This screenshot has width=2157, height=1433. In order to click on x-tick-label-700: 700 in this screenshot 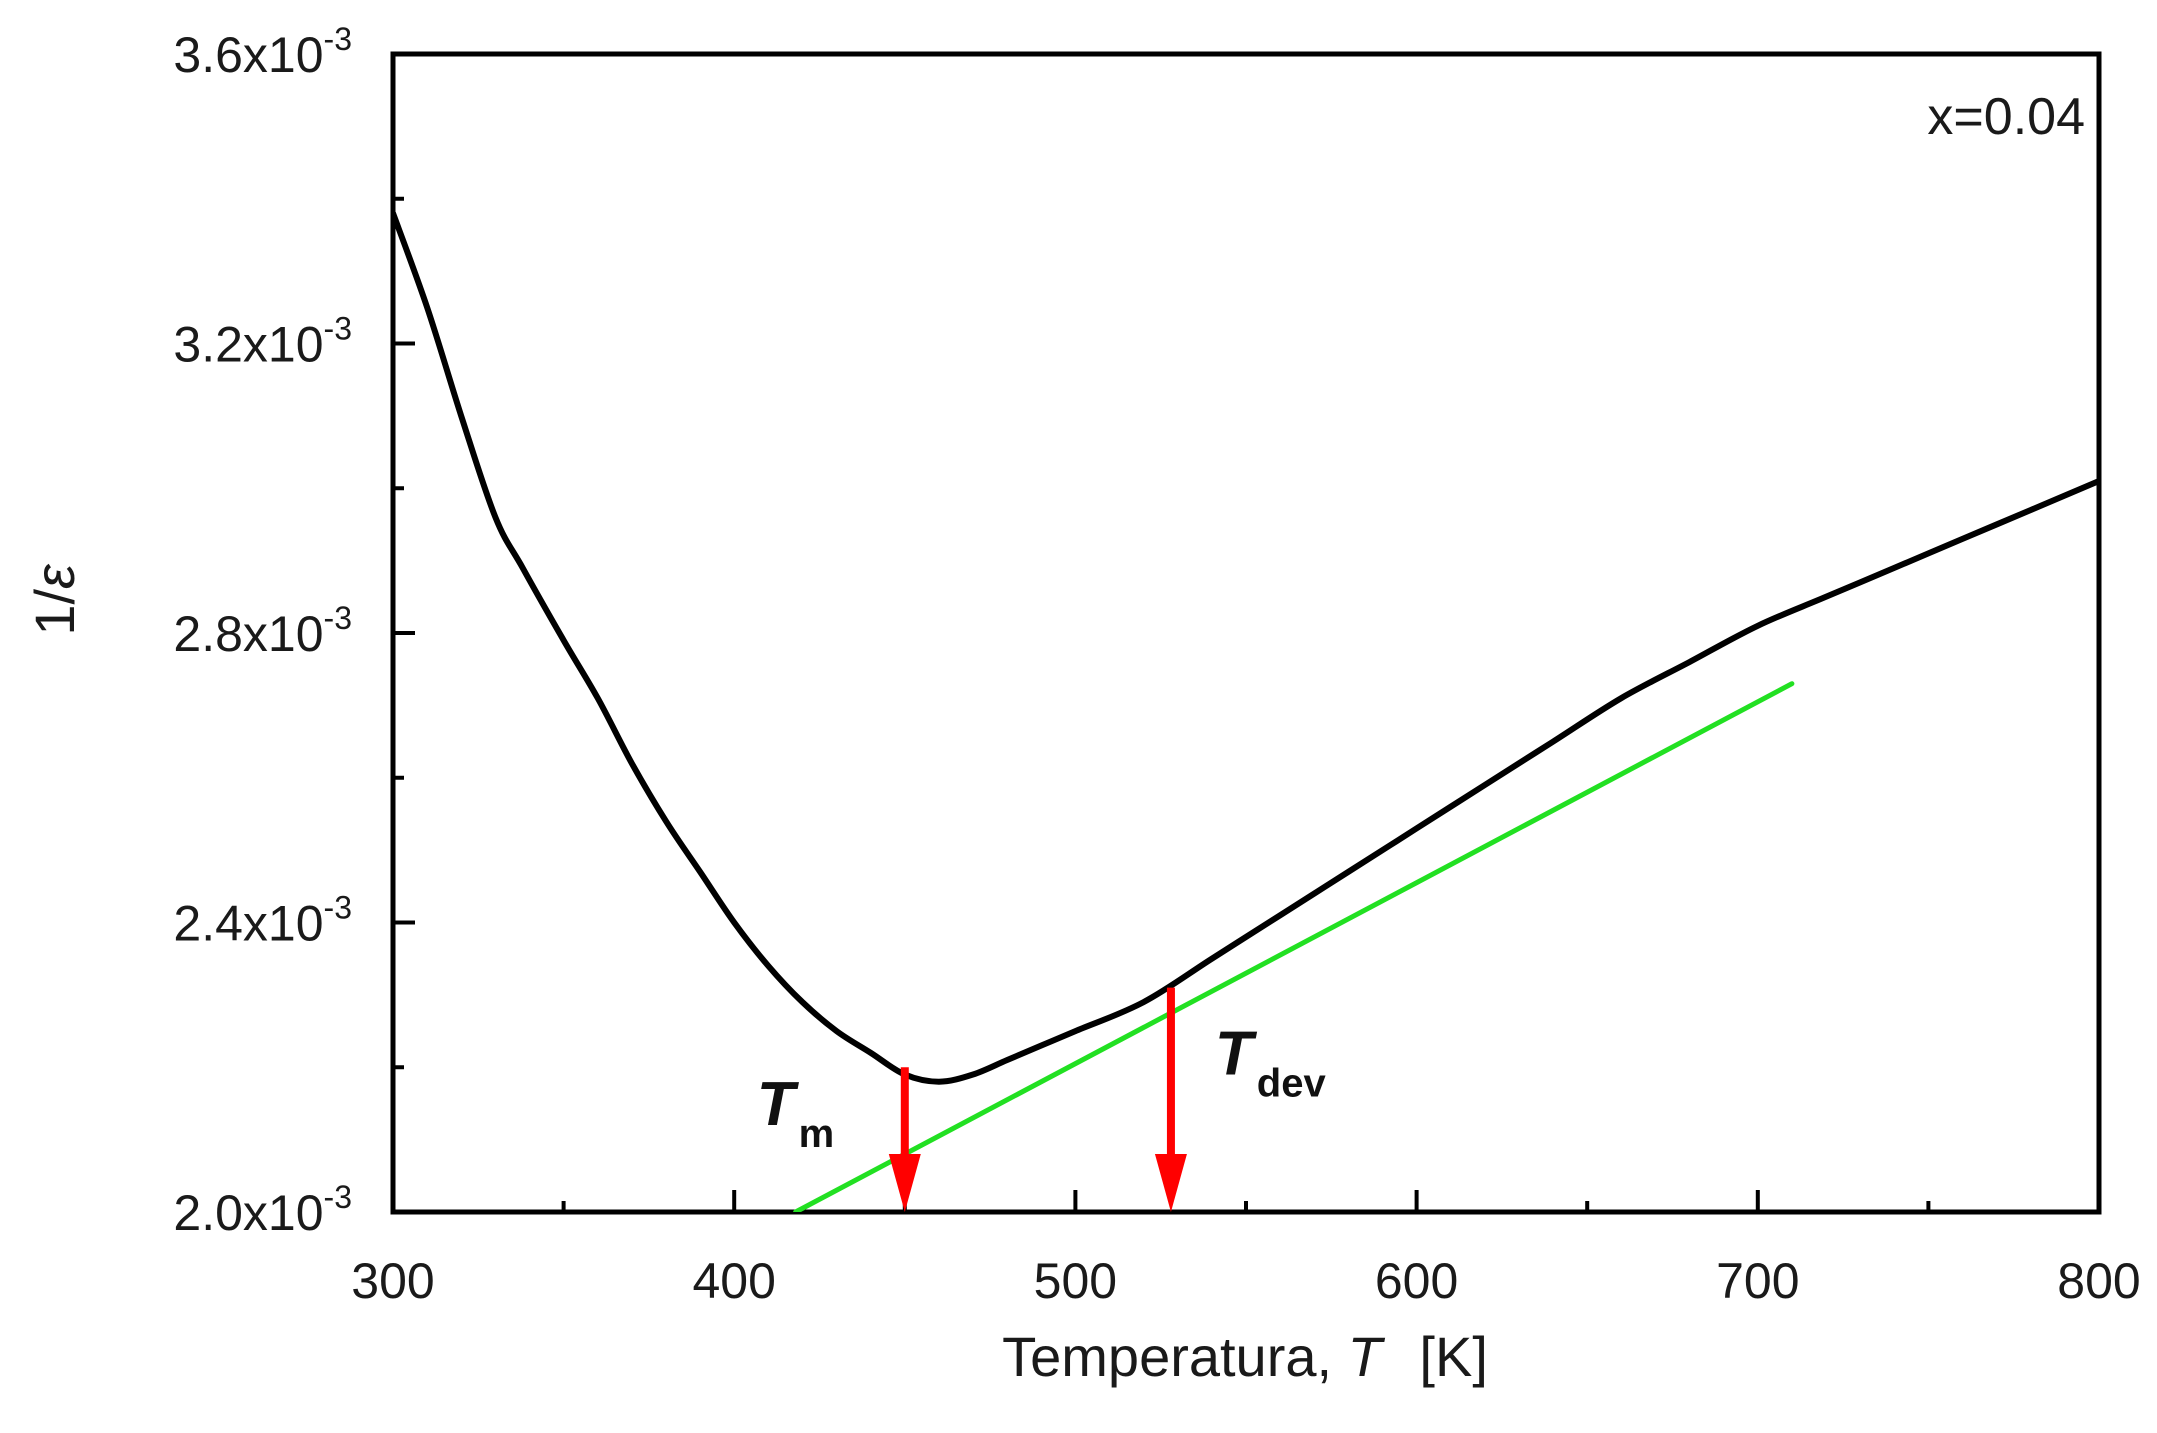, I will do `click(1757, 1281)`.